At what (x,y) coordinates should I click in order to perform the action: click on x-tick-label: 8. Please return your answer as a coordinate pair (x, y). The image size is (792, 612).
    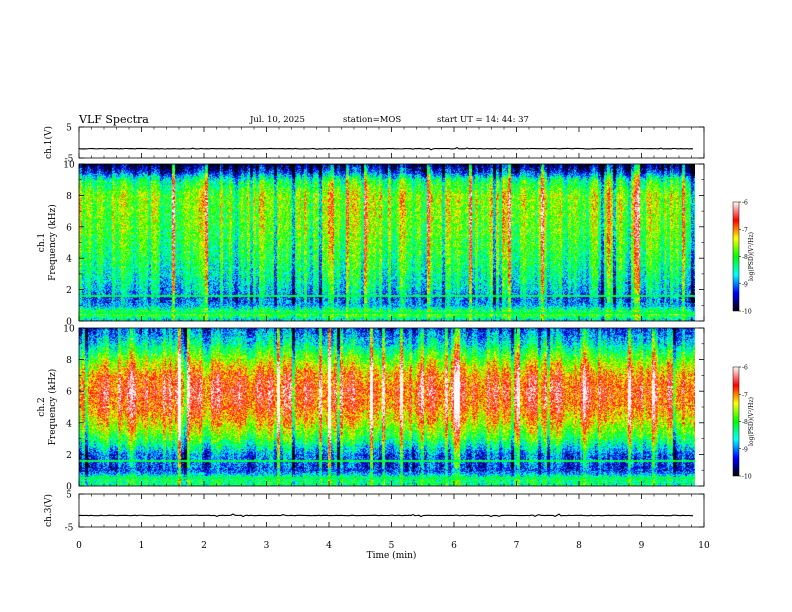
    Looking at the image, I should click on (579, 546).